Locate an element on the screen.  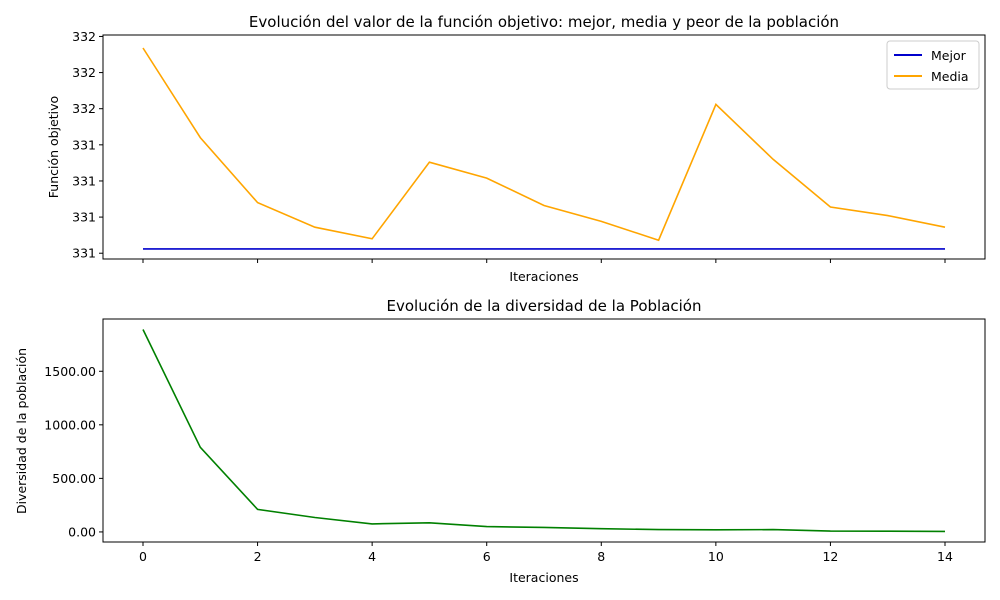
y-tick-label-0-4: 332 is located at coordinates (84, 108).